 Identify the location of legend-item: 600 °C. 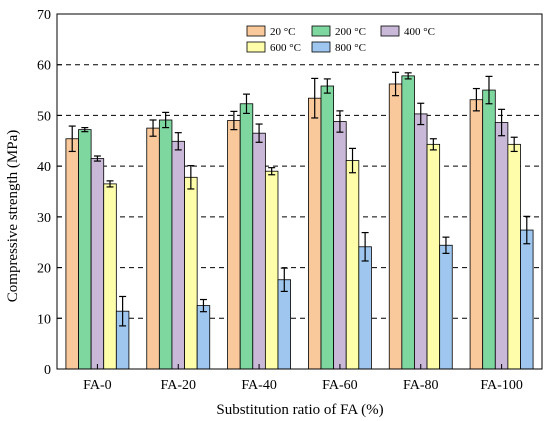
(273, 47).